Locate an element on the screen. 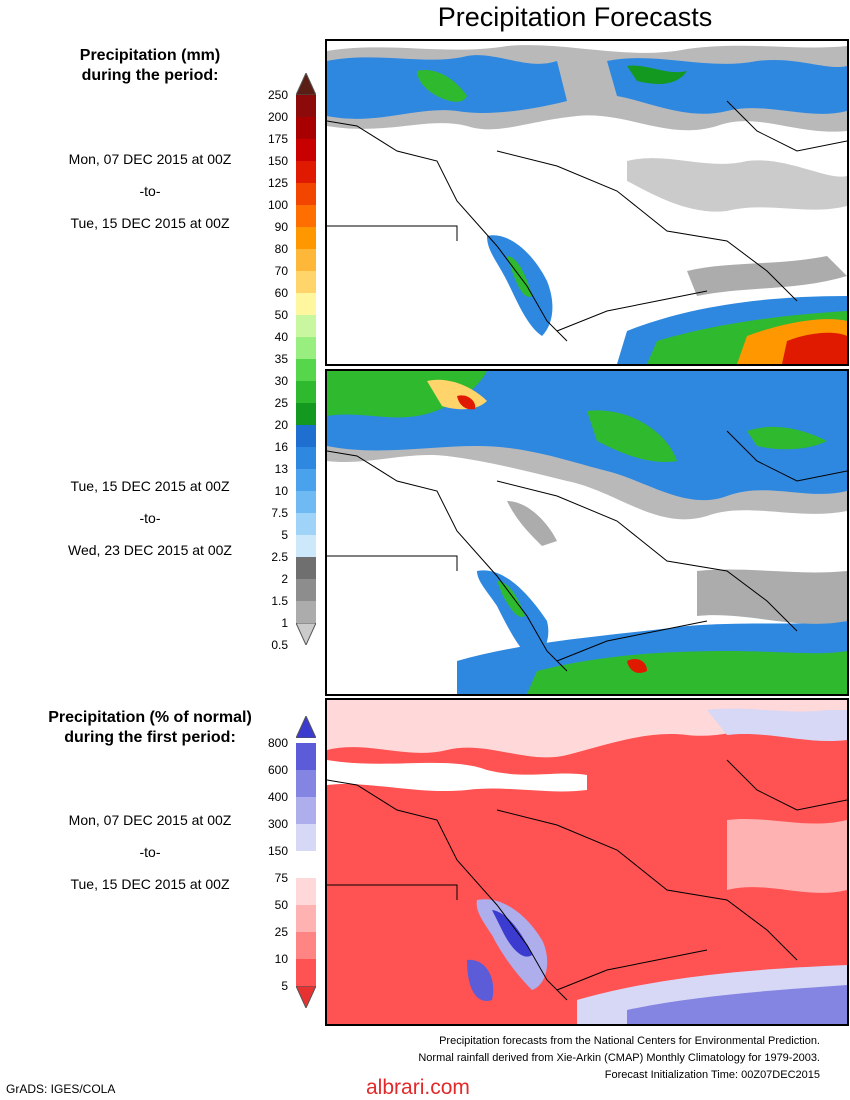  mm-scale-tick-label: 35 is located at coordinates (281, 359).